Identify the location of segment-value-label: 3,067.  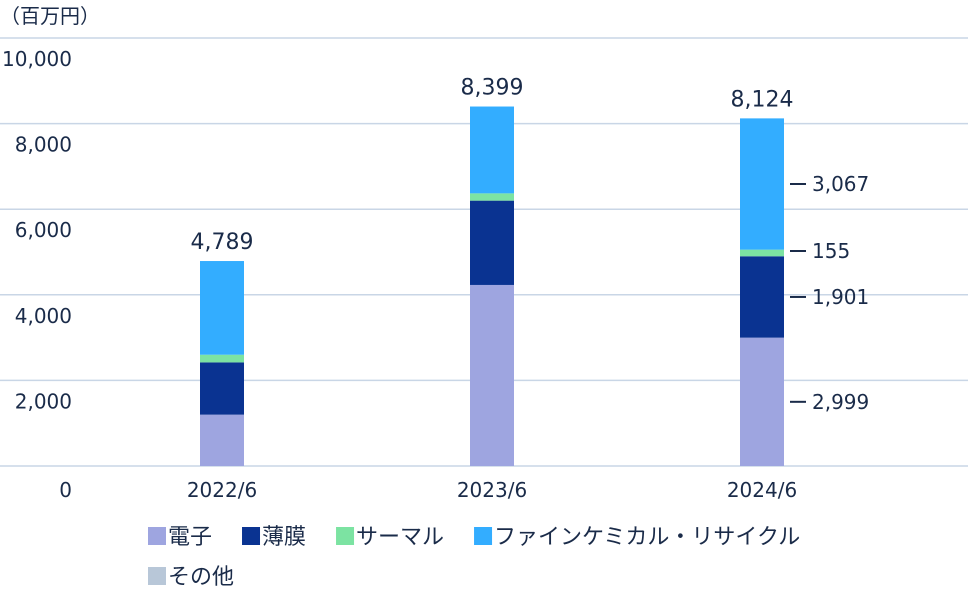
(840, 184).